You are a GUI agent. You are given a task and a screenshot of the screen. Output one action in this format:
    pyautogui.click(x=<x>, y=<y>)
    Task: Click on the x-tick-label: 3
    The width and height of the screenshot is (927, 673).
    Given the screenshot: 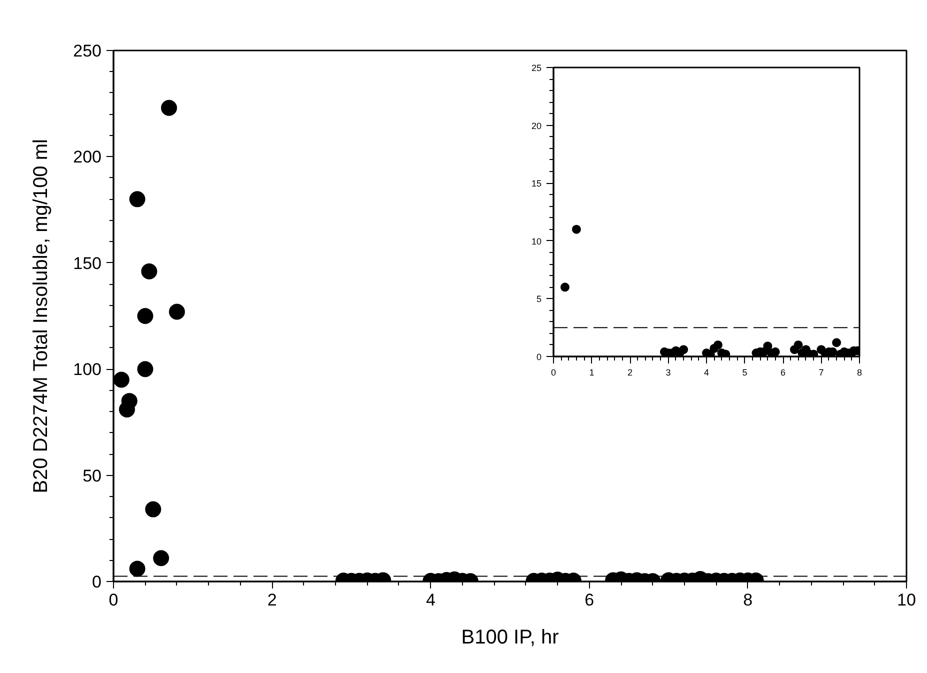 What is the action you would take?
    pyautogui.click(x=668, y=373)
    